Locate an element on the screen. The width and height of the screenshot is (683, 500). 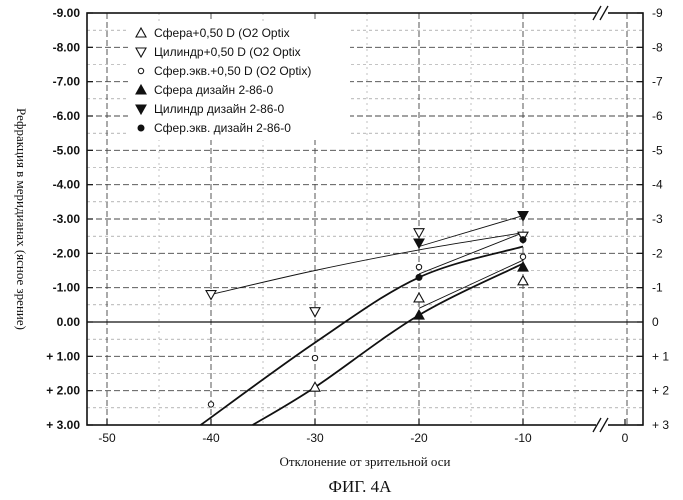
x-tick-label: -40 is located at coordinates (211, 438).